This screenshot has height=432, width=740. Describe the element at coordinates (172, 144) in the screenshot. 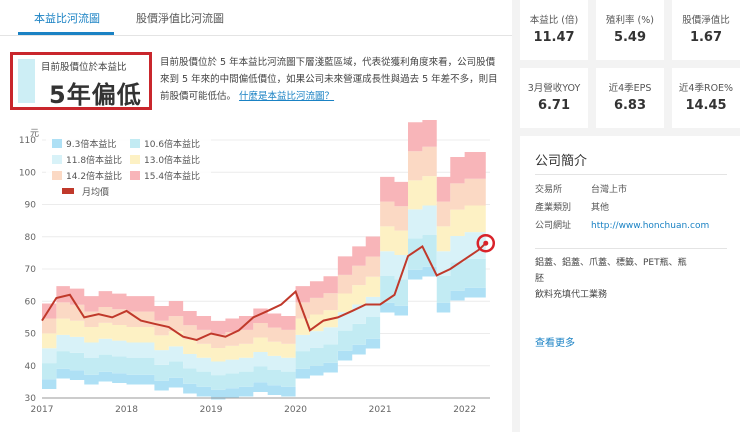

I see `legend-label: 10.6倍本益比` at that location.